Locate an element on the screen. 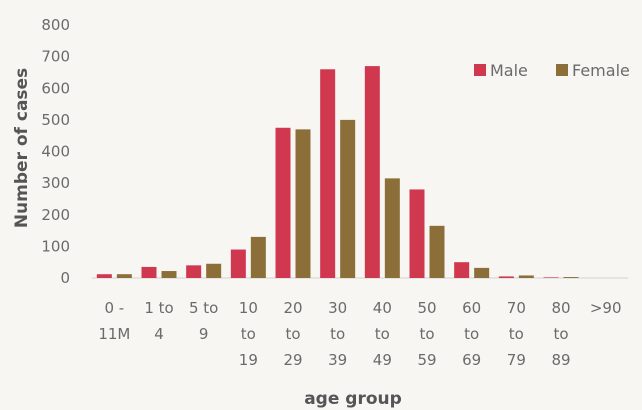  x-axis-title: age group is located at coordinates (353, 399).